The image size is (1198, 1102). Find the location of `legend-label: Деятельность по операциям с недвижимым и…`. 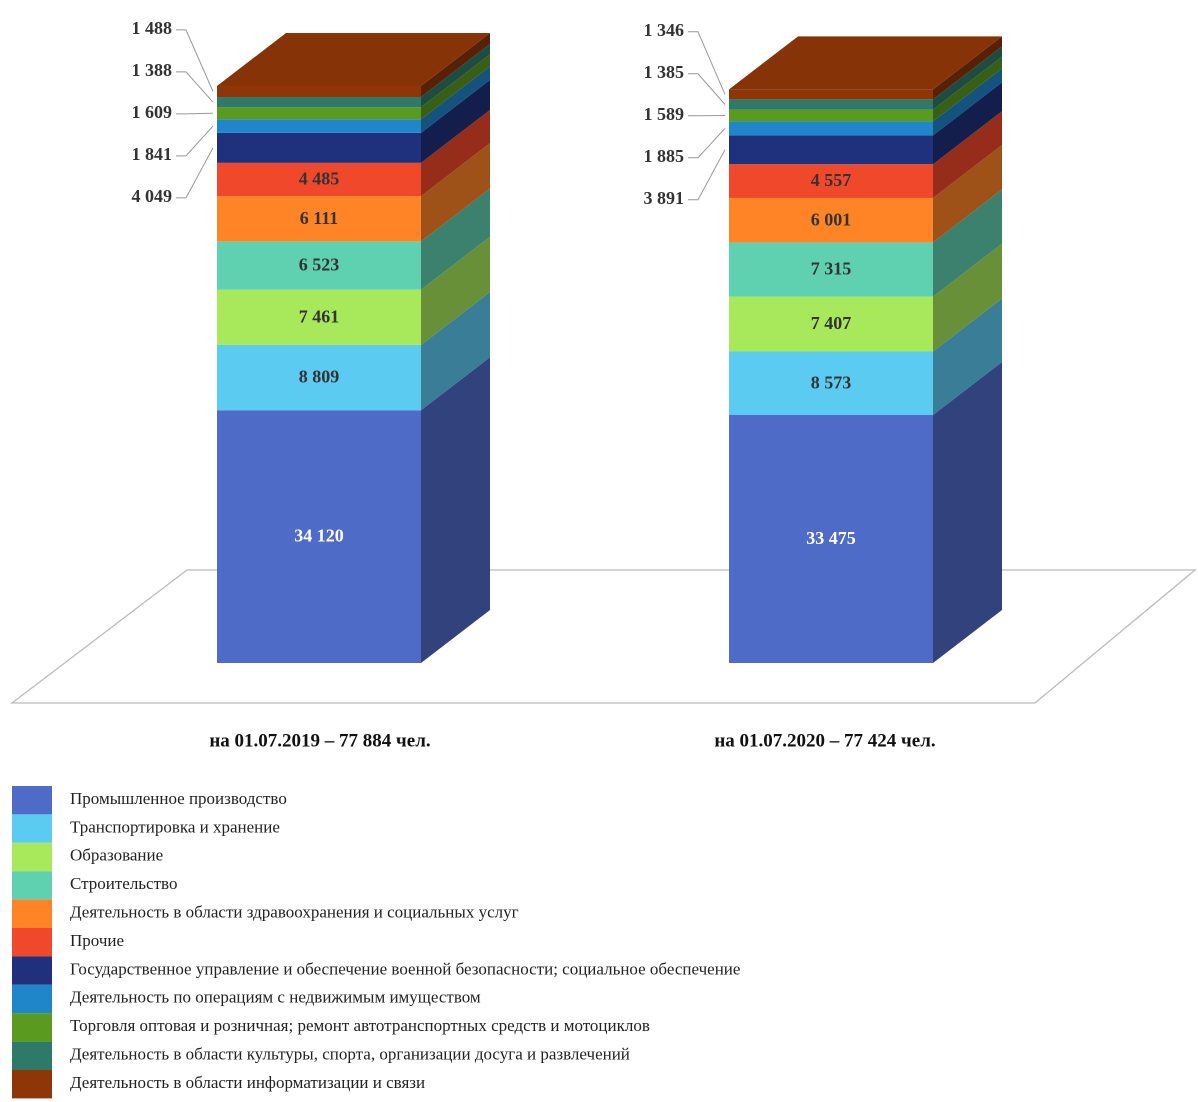

legend-label: Деятельность по операциям с недвижимым и… is located at coordinates (275, 997).